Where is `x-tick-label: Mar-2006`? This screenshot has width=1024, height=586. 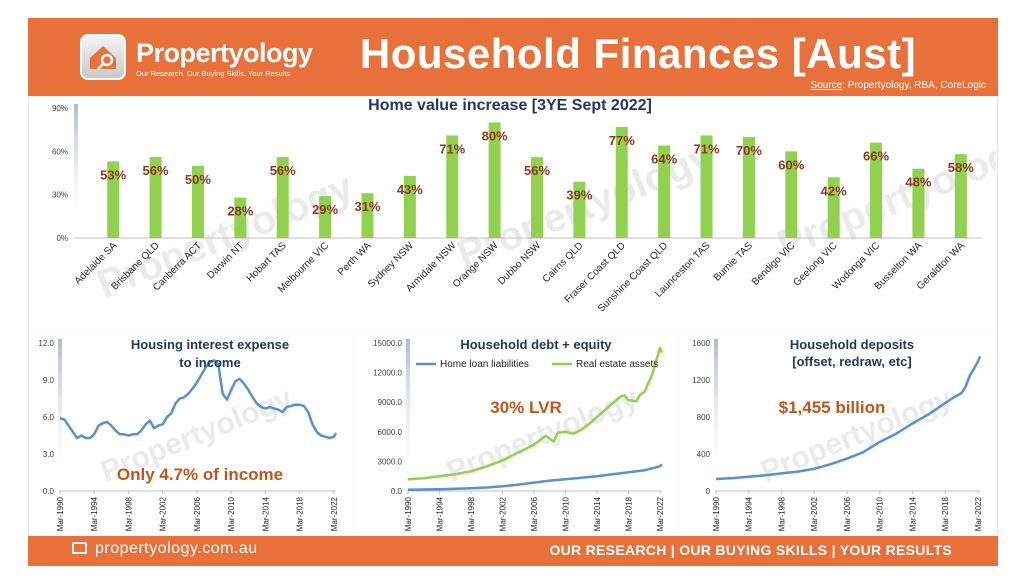 x-tick-label: Mar-2006 is located at coordinates (847, 513).